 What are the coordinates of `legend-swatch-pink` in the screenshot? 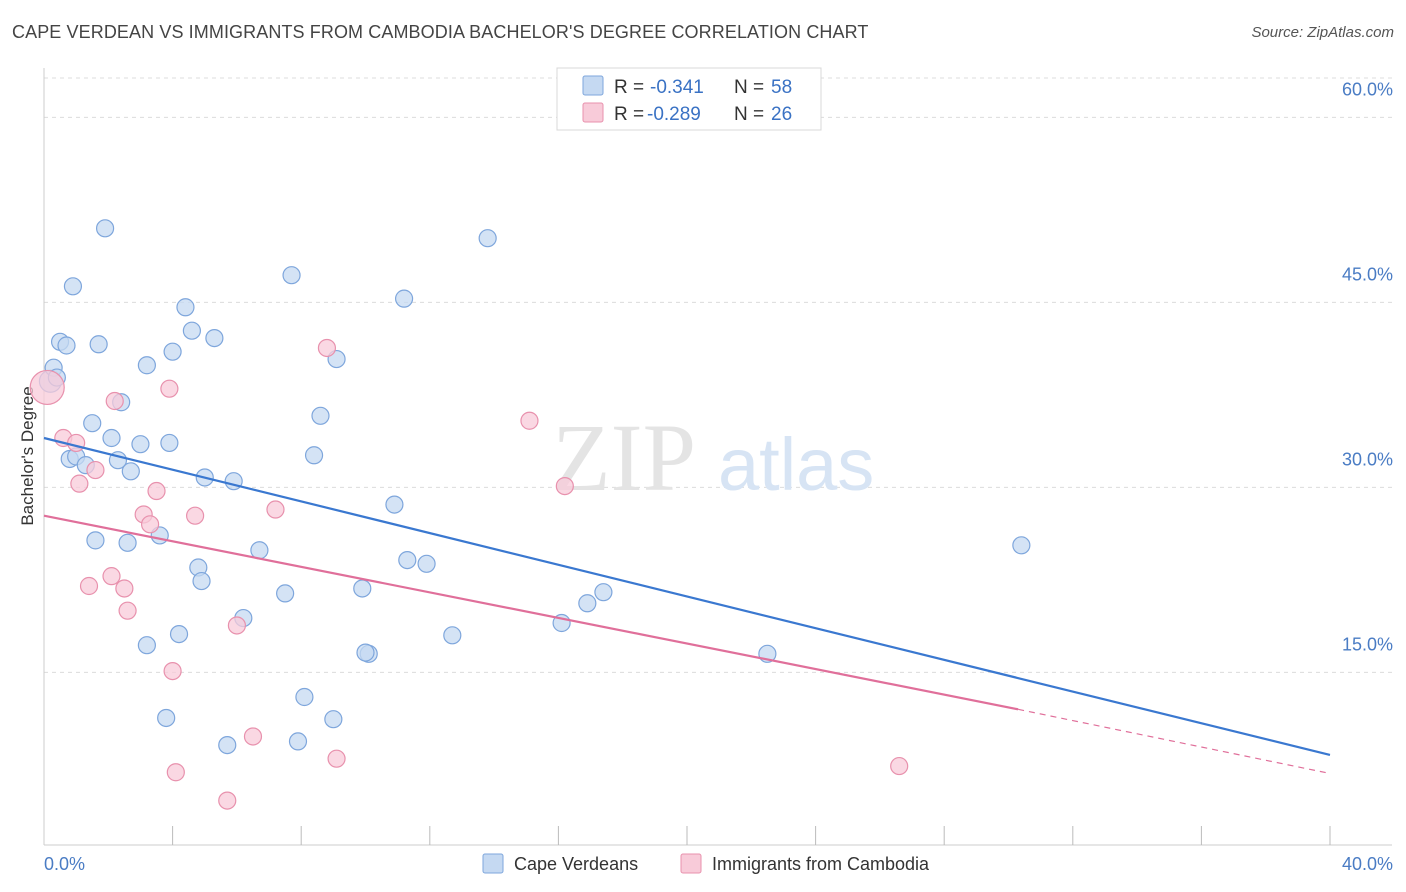 It's located at (593, 112).